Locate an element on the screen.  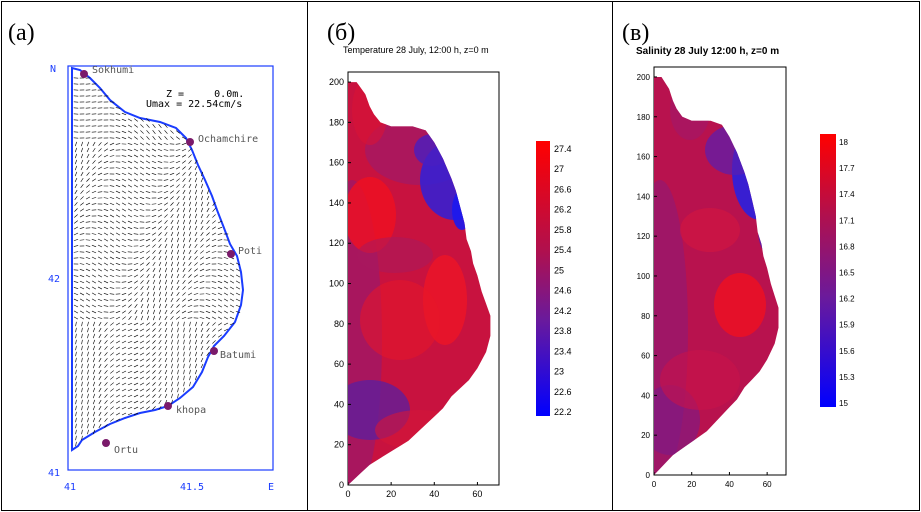
colorbar-label: 17.4 is located at coordinates (847, 194).